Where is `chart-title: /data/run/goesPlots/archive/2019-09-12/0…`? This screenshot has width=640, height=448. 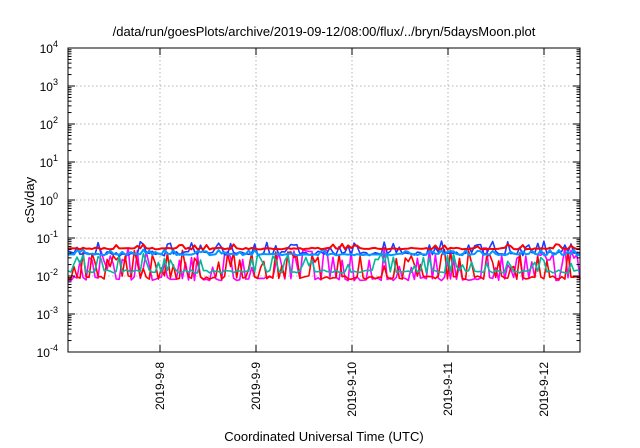 chart-title: /data/run/goesPlots/archive/2019-09-12/0… is located at coordinates (324, 31).